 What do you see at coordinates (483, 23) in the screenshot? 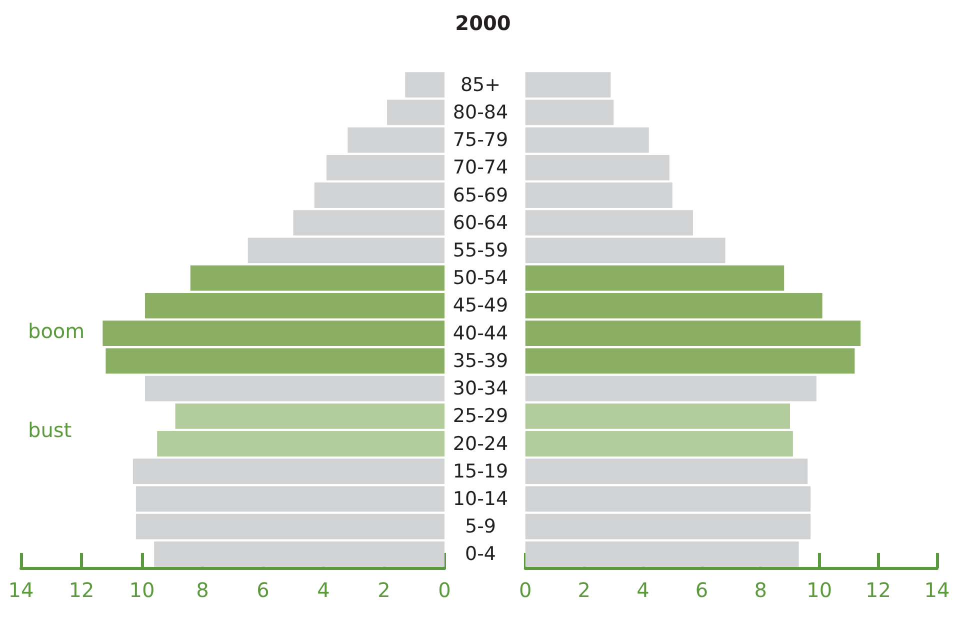
I see `chart-title: 2000` at bounding box center [483, 23].